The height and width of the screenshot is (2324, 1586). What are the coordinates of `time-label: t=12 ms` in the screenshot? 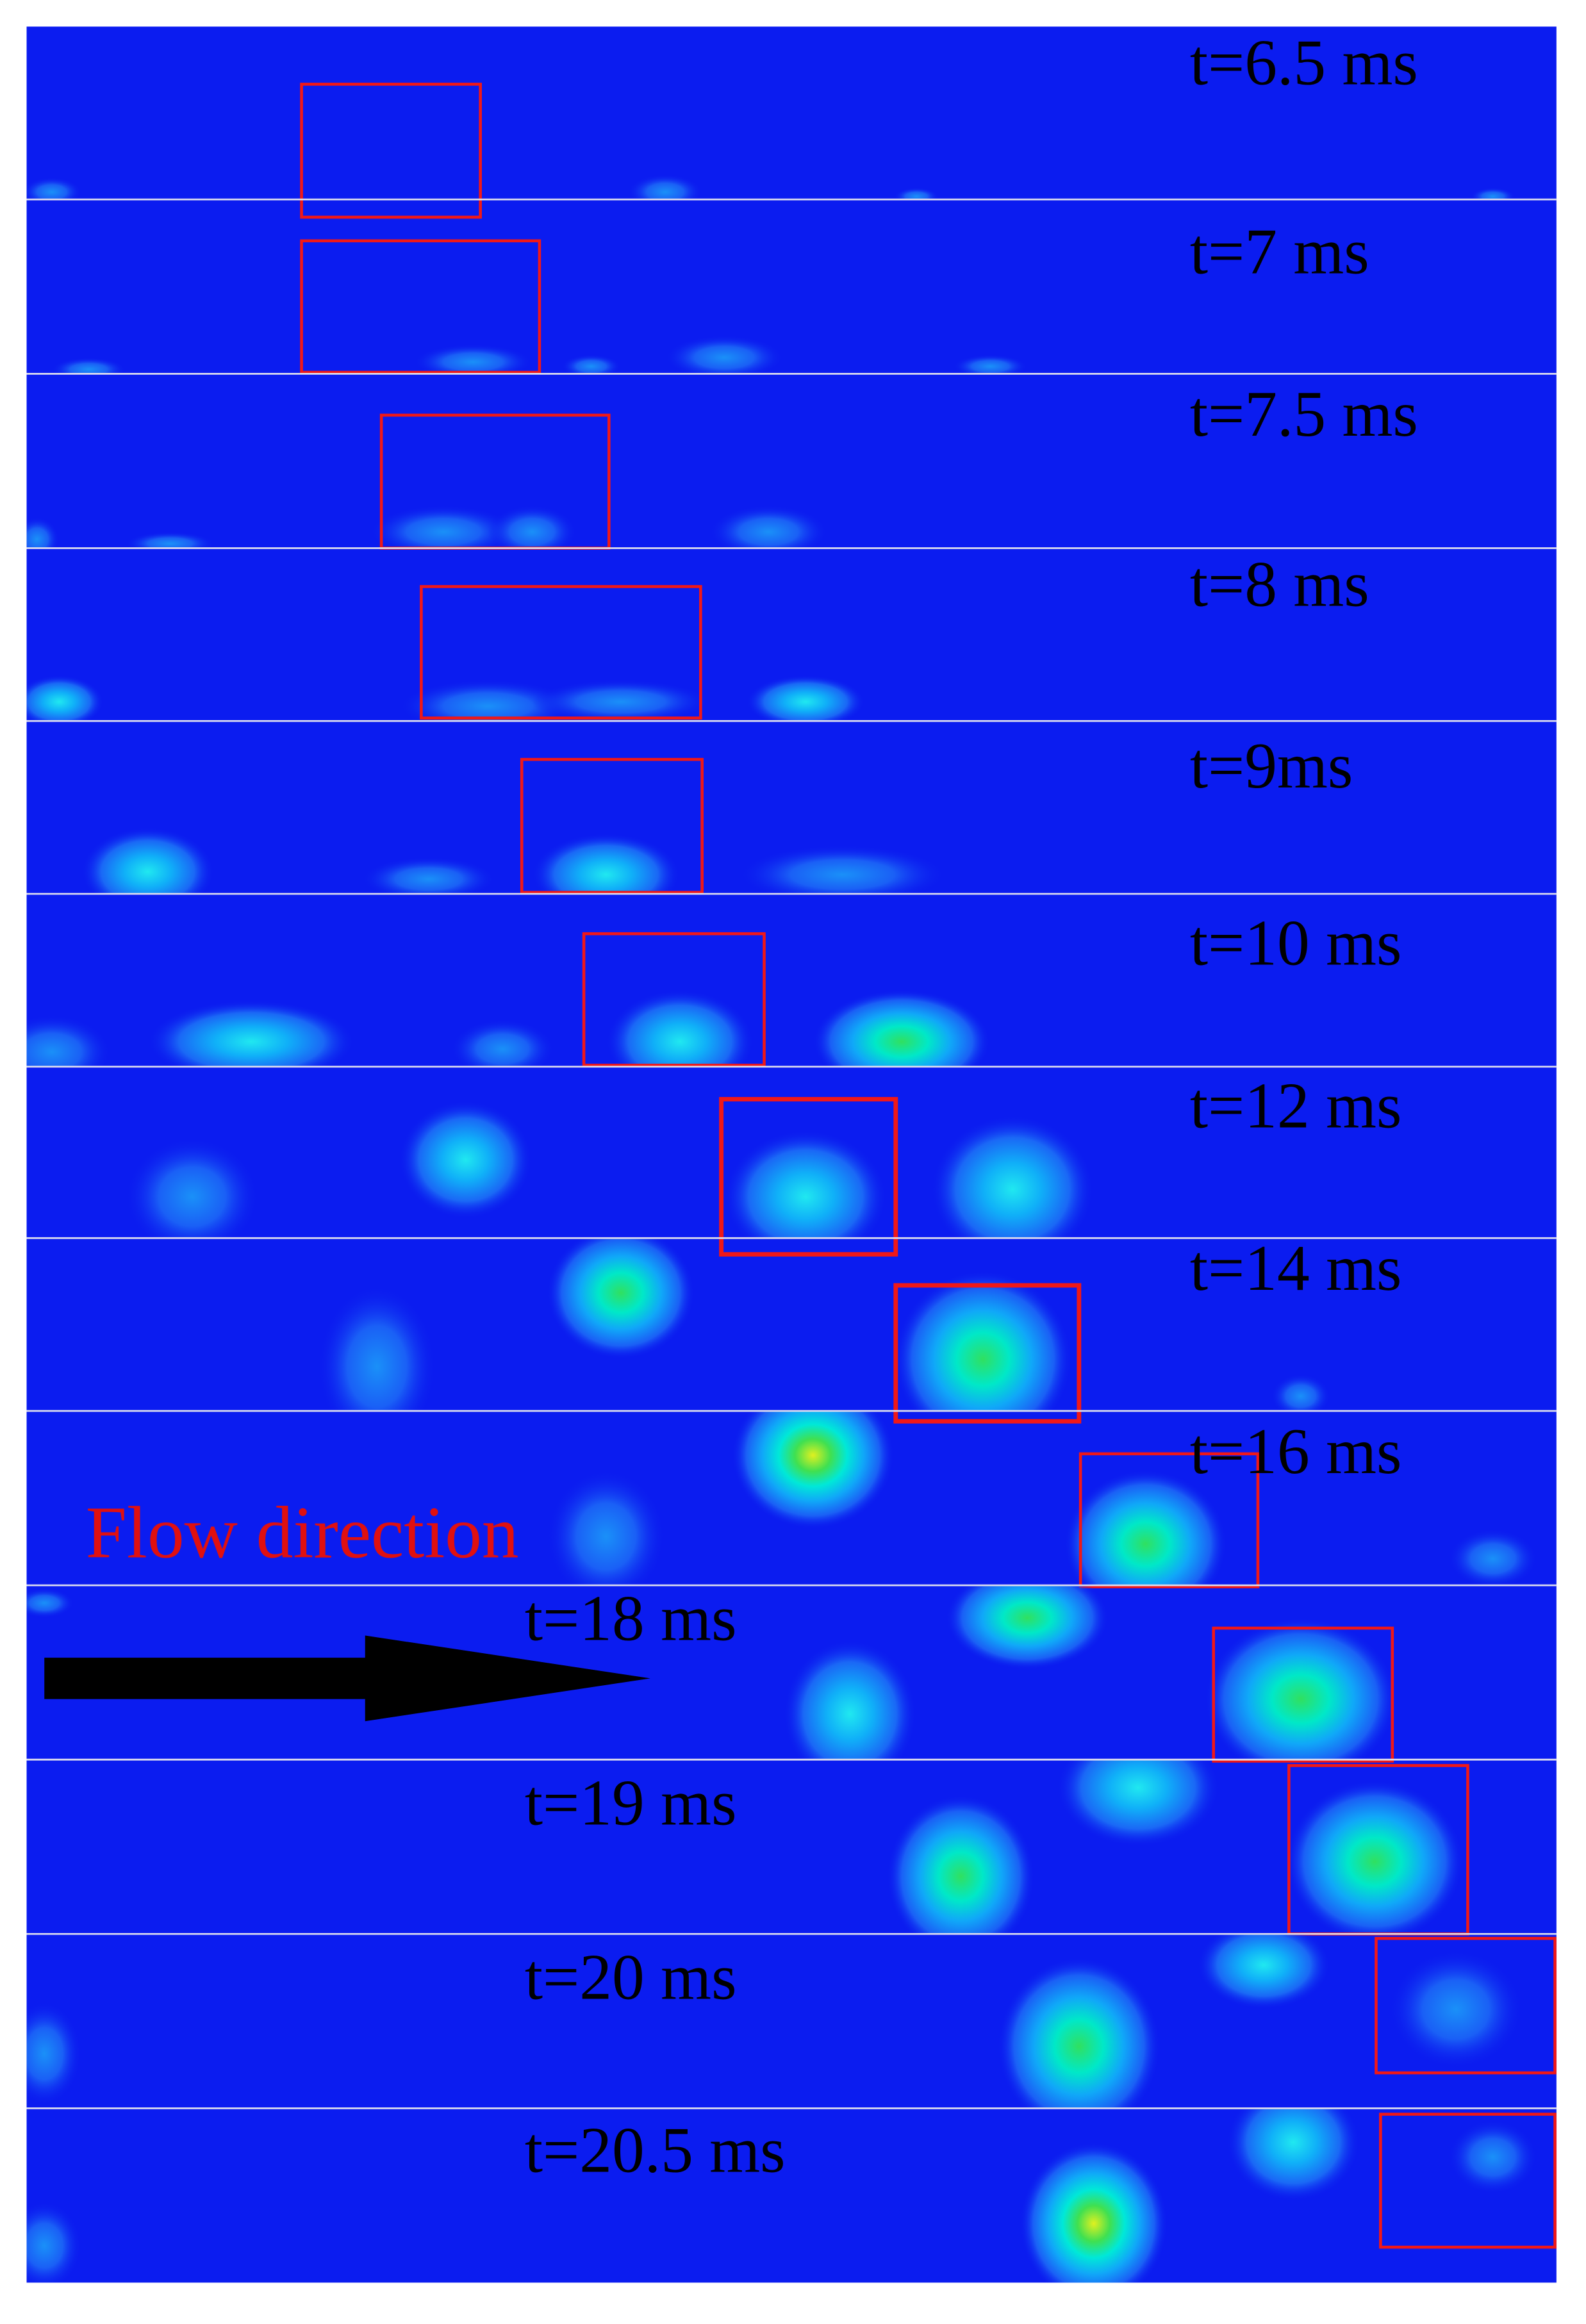 It's located at (1296, 1105).